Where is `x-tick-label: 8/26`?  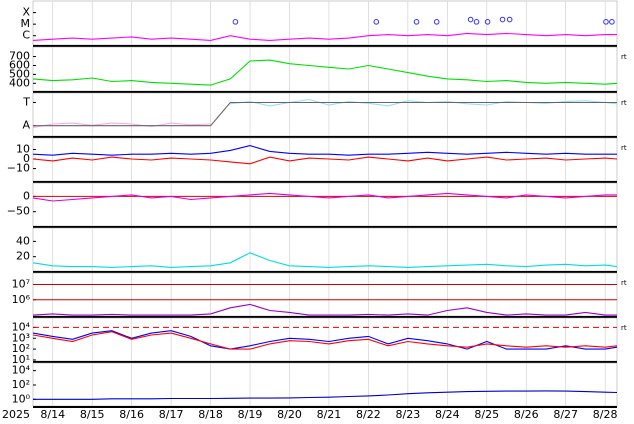 x-tick-label: 8/26 is located at coordinates (526, 414).